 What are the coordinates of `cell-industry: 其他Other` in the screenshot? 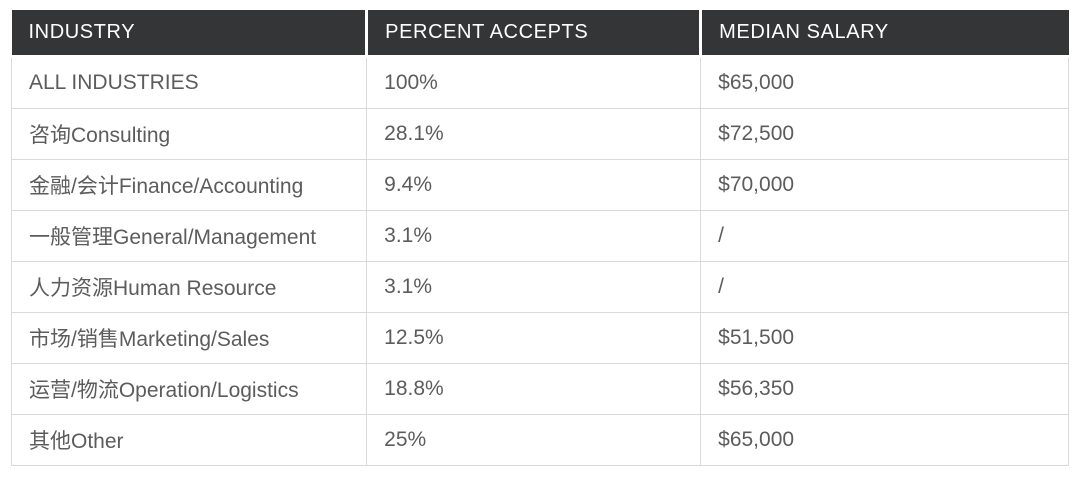 It's located at (189, 440).